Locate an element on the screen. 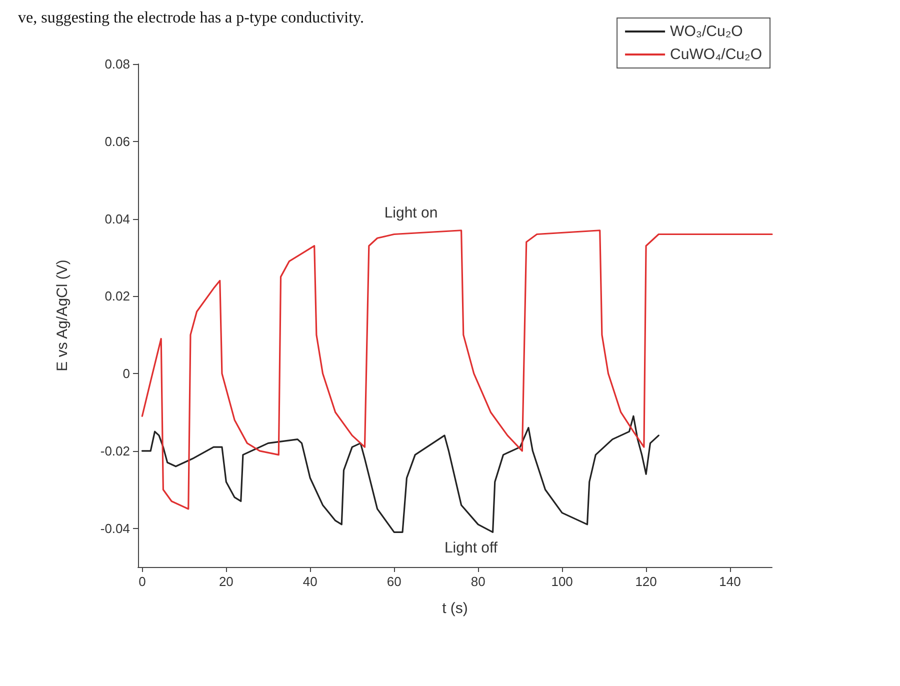 Image resolution: width=900 pixels, height=686 pixels. text: ve, suggesting the electrode has a p-type conductivity. is located at coordinates (191, 18).